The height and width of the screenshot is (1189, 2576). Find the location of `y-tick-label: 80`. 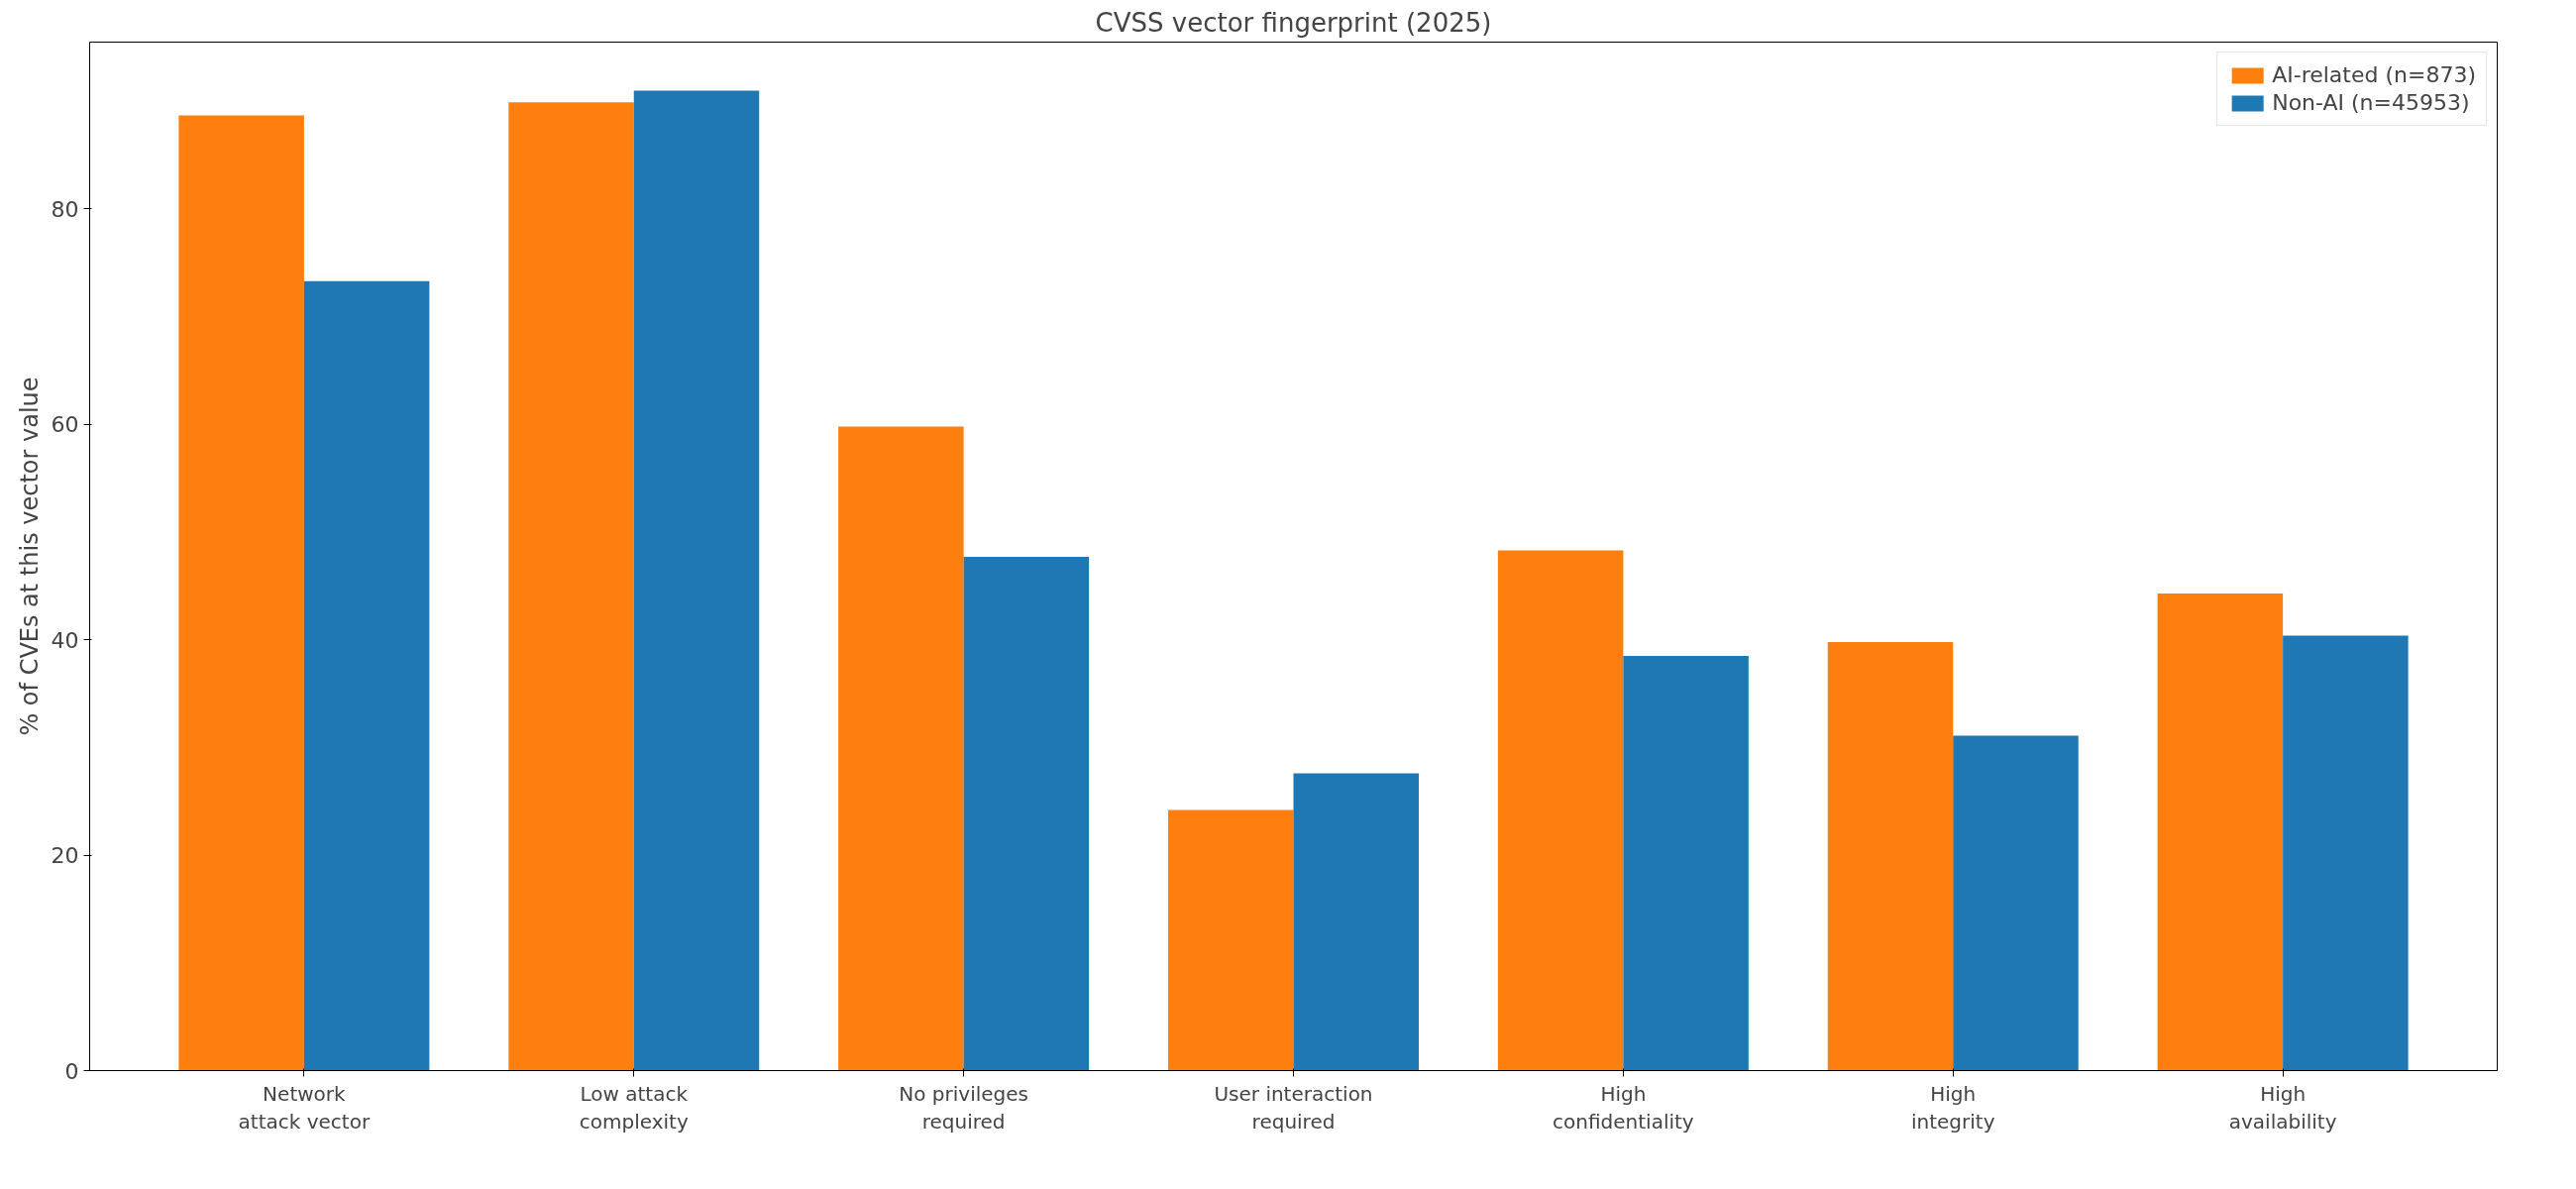

y-tick-label: 80 is located at coordinates (65, 209).